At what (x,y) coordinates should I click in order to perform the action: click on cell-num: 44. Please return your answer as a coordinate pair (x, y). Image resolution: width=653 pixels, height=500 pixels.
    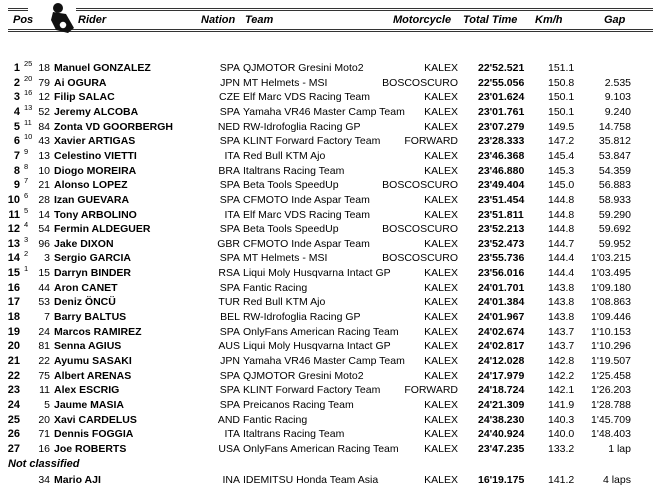
    Looking at the image, I should click on (44, 287).